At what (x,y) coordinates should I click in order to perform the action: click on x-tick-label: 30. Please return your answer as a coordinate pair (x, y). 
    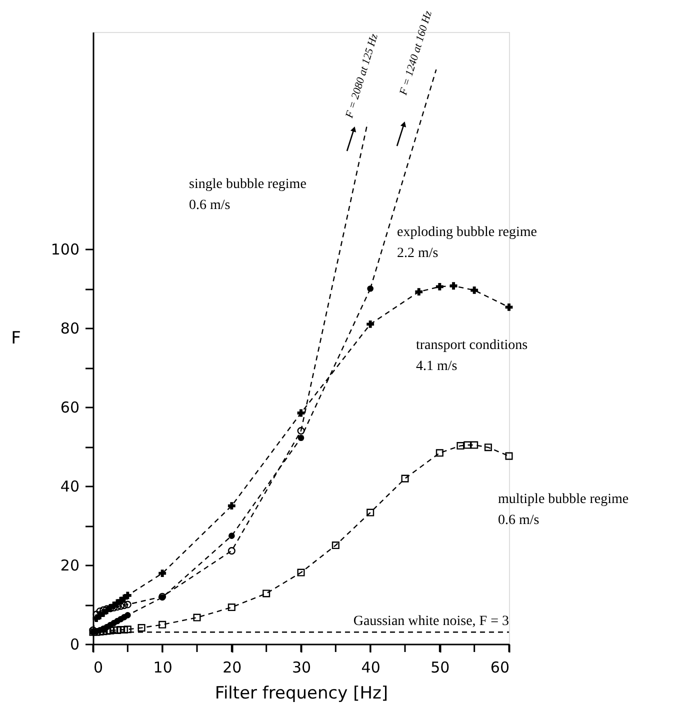
    Looking at the image, I should click on (302, 667).